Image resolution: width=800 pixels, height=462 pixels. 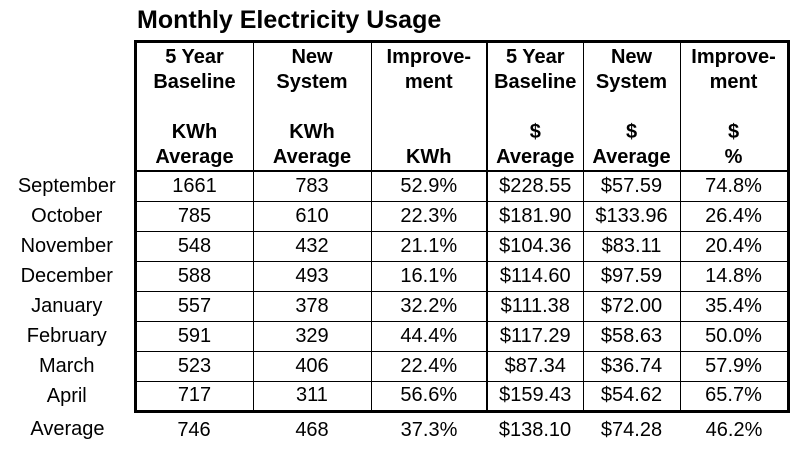 I want to click on cell-kwh-baseline: 1661, so click(x=193, y=186).